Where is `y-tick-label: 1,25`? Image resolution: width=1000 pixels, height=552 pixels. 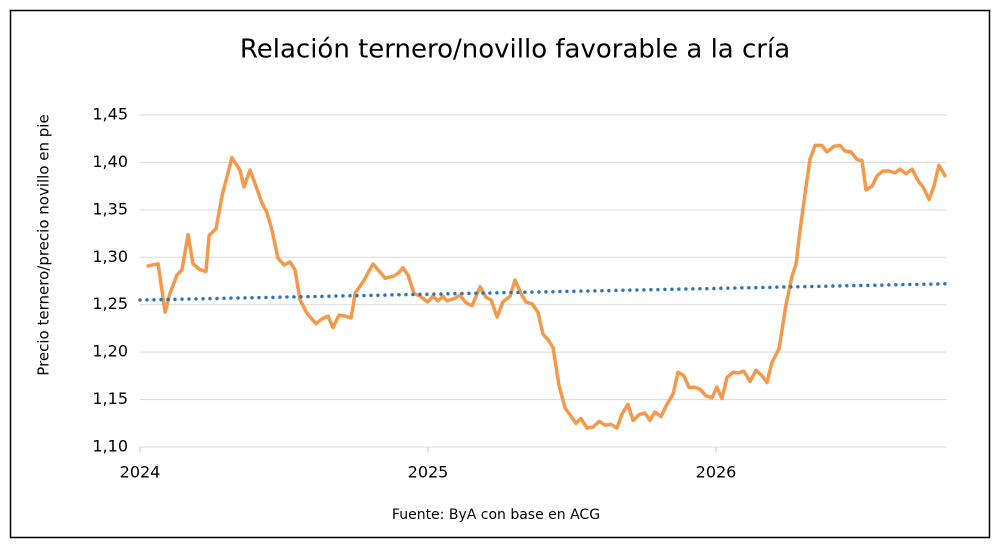 y-tick-label: 1,25 is located at coordinates (110, 303).